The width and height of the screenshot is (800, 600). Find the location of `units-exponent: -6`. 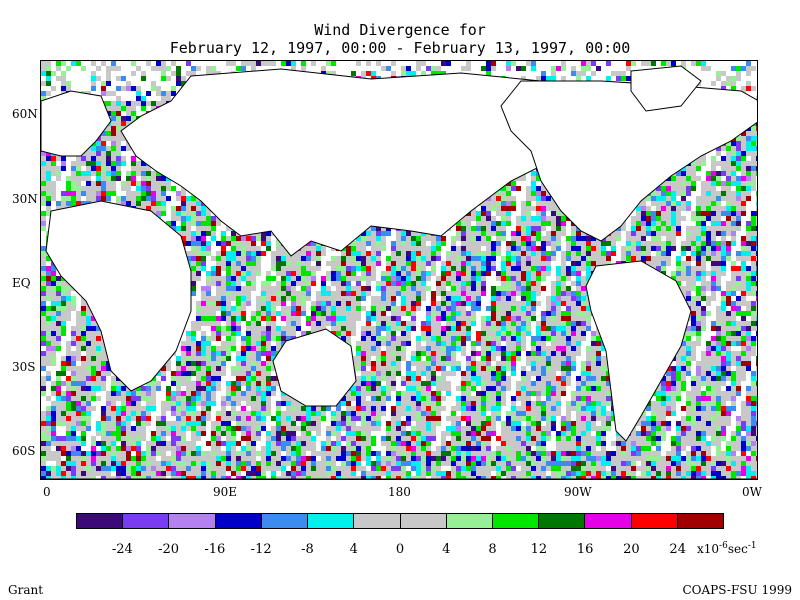

units-exponent: -6 is located at coordinates (723, 546).